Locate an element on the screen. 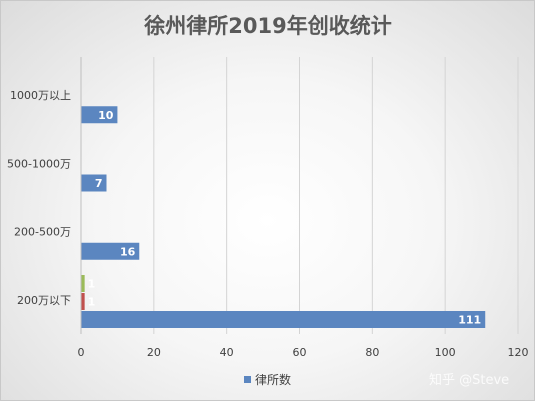 This screenshot has width=535, height=402. category-label: 1000万以上 is located at coordinates (40, 95).